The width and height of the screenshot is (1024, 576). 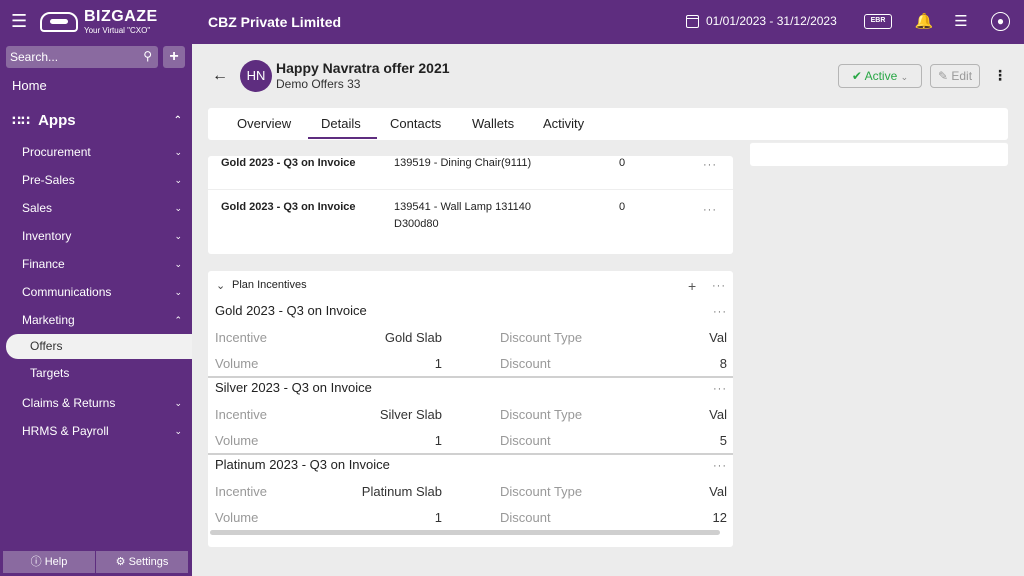 What do you see at coordinates (97, 120) in the screenshot?
I see `nav-apps: ∷∷ Apps ⌃` at bounding box center [97, 120].